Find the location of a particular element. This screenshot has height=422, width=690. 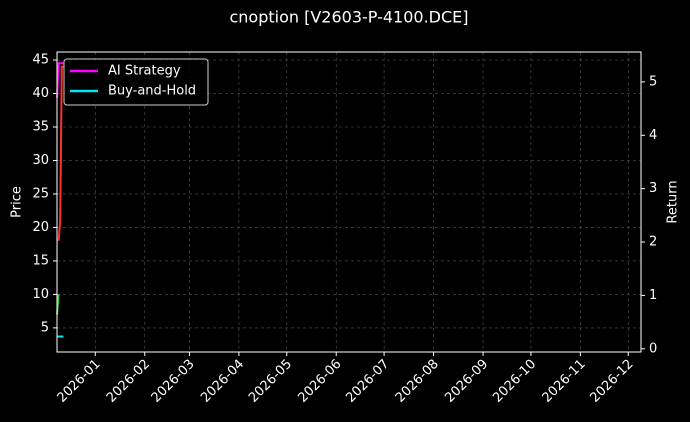

y-tick-label: 45 is located at coordinates (40, 60).